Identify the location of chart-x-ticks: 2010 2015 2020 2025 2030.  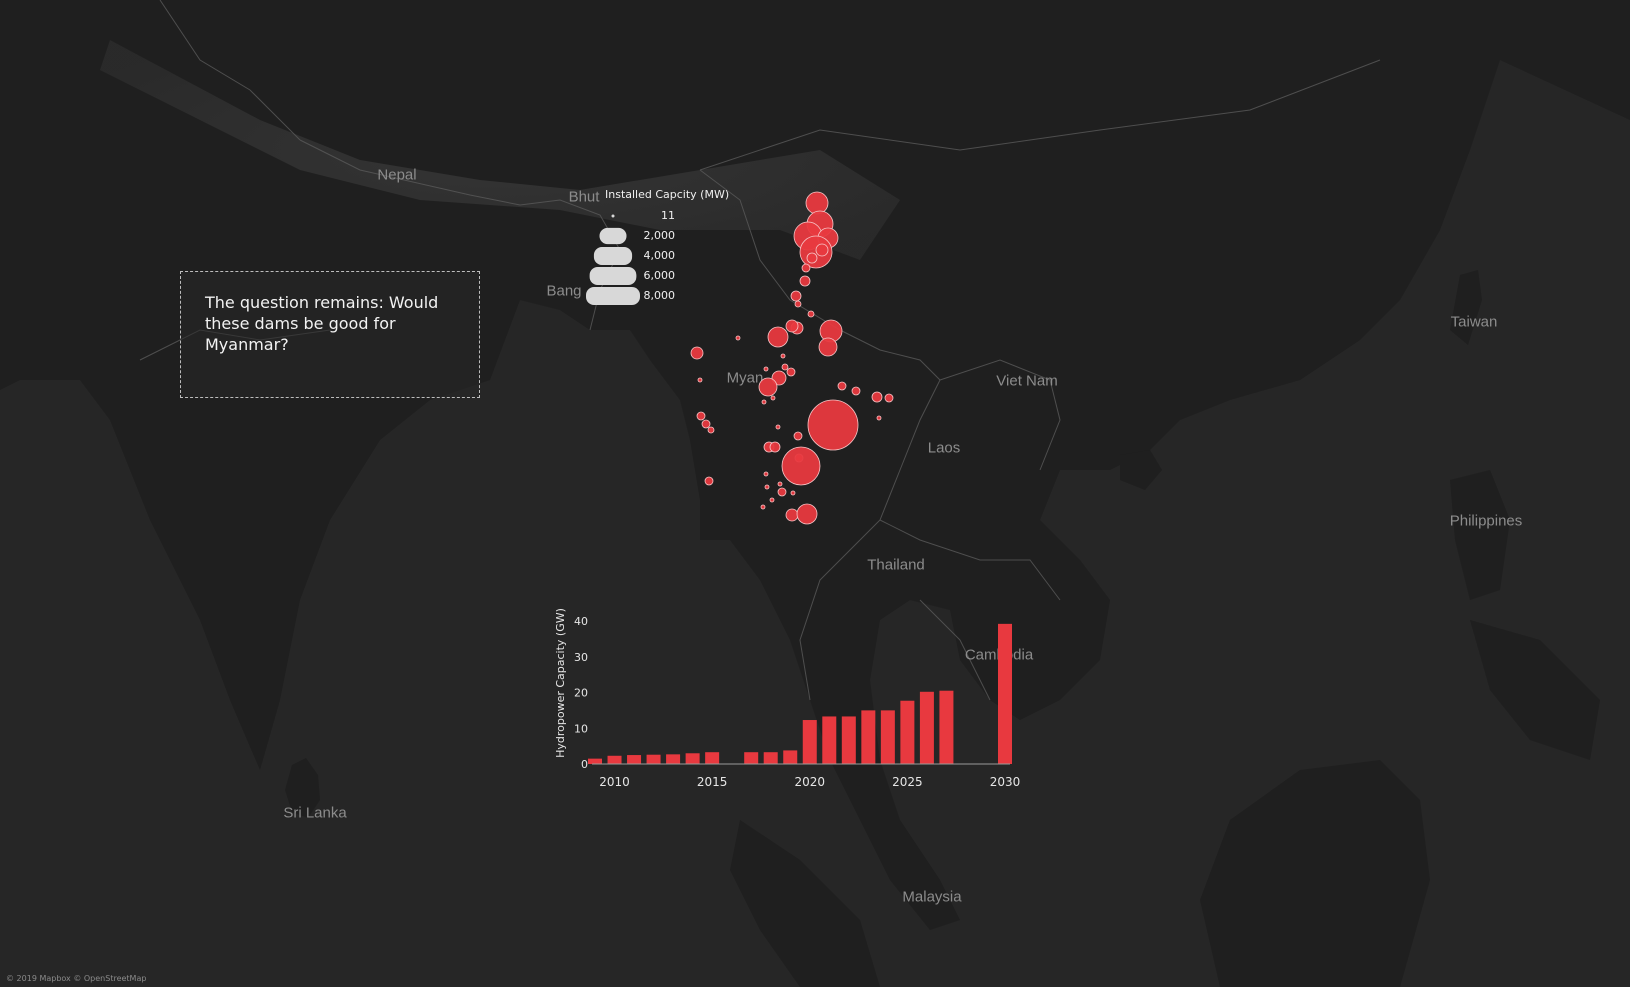
(809, 782).